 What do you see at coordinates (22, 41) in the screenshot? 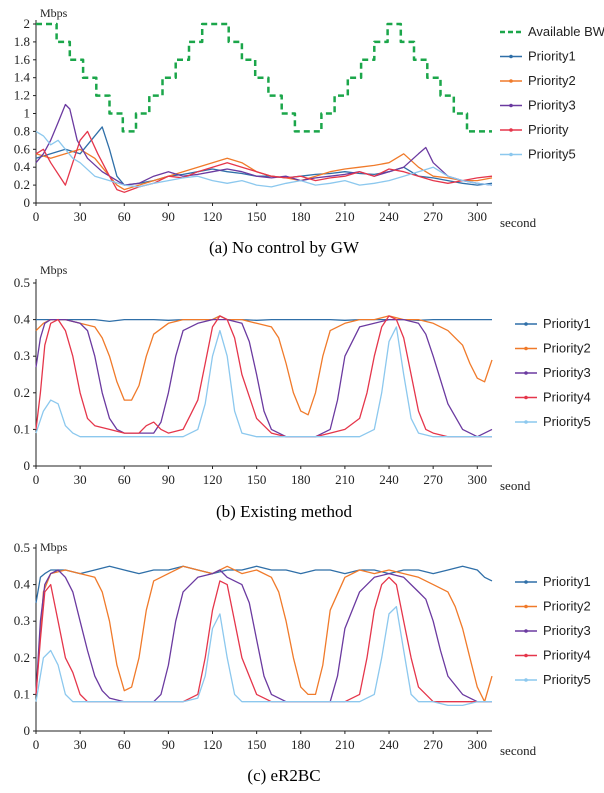
I see `y-tick-label: 1.8` at bounding box center [22, 41].